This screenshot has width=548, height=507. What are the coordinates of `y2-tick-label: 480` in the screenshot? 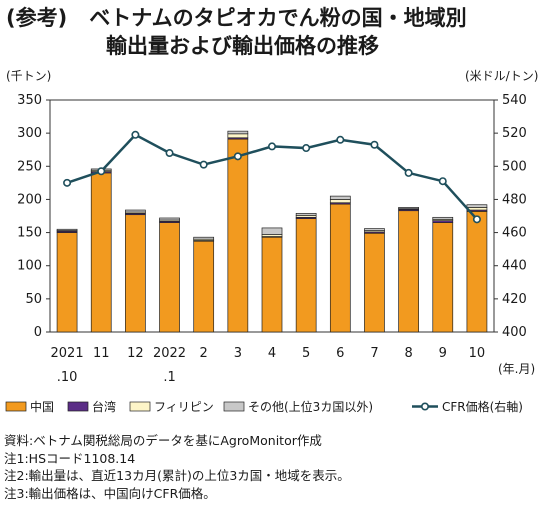 It's located at (514, 199).